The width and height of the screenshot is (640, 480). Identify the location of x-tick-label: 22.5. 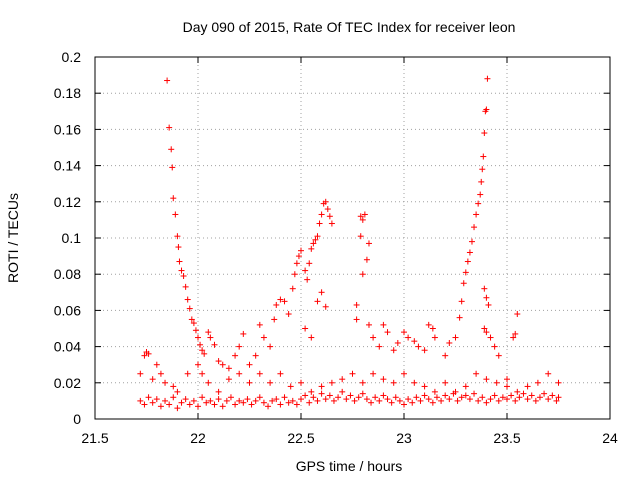
(300, 438).